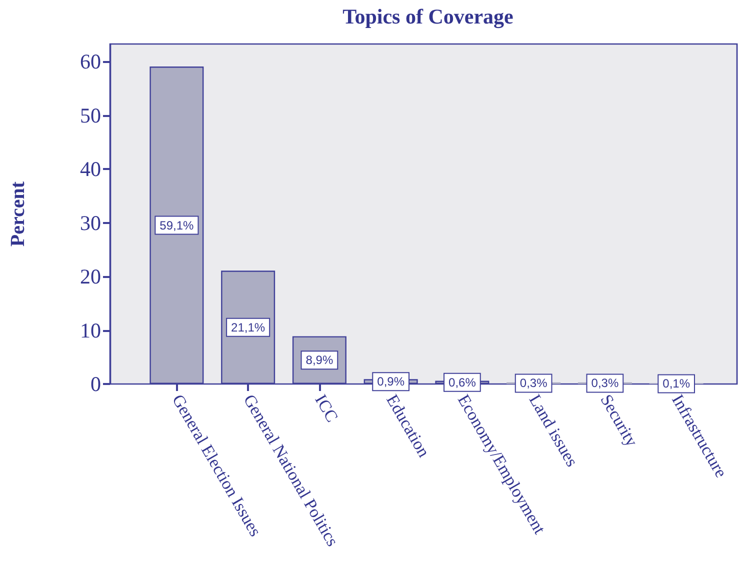  What do you see at coordinates (18, 214) in the screenshot?
I see `y-axis-title: Percent` at bounding box center [18, 214].